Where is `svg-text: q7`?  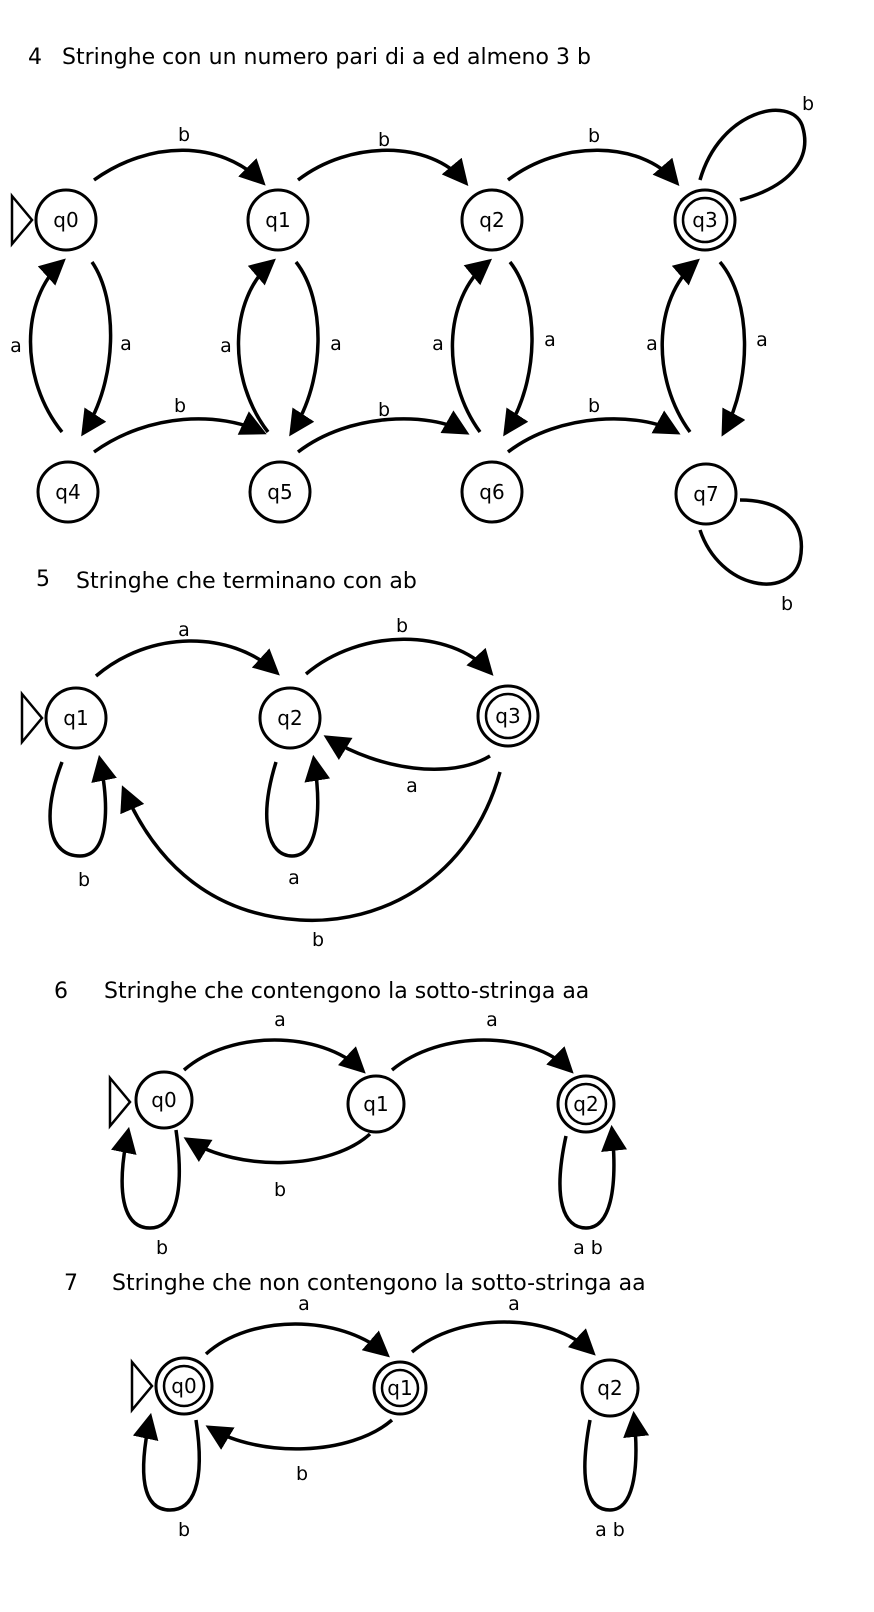
svg-text: q7 is located at coordinates (705, 494).